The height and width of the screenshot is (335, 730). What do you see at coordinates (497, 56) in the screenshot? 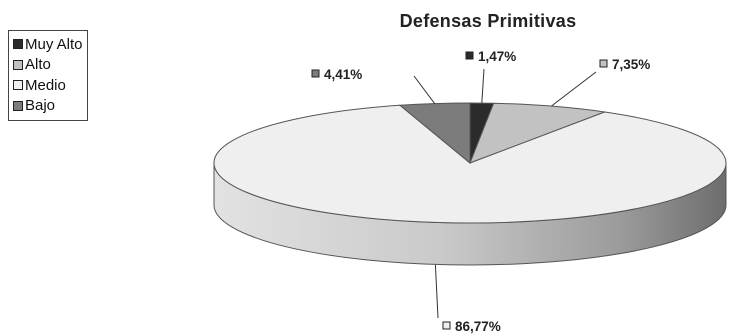
I see `data-label-muy-alto: 1,47%` at bounding box center [497, 56].